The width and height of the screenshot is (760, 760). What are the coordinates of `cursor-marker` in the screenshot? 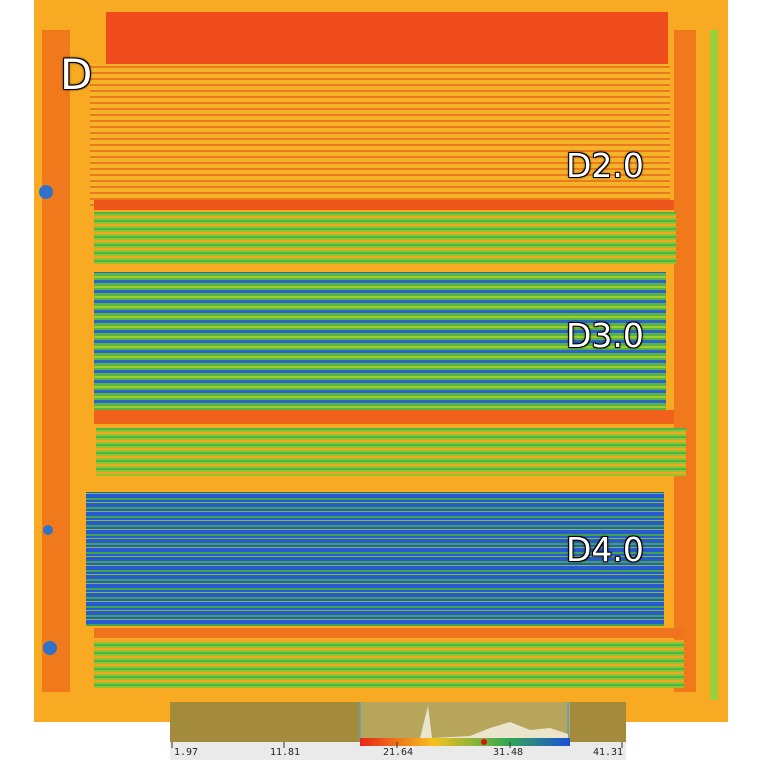 It's located at (484, 742).